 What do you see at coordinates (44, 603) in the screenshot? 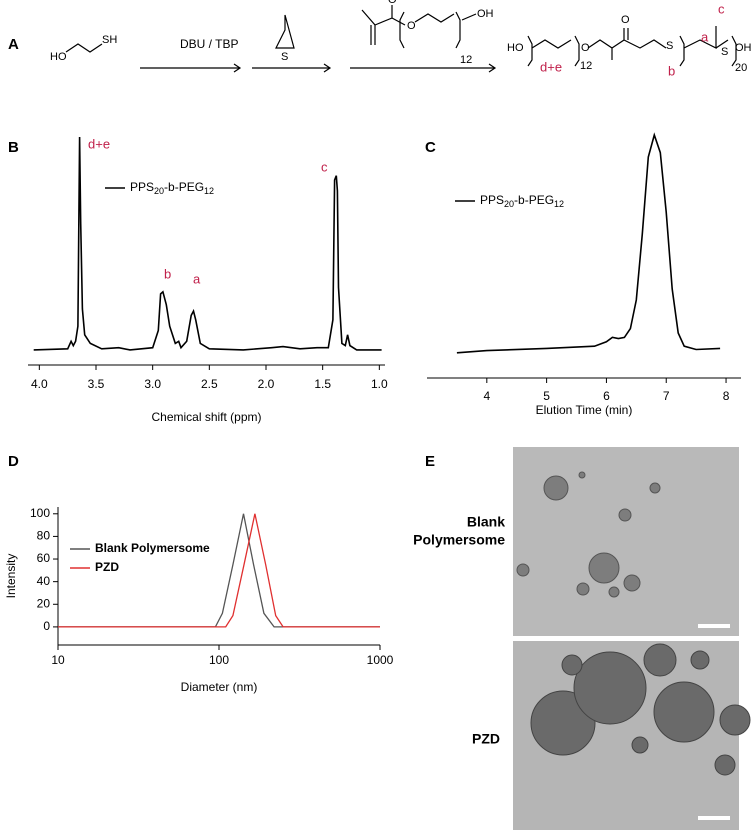
I see `y-tick-label: 20` at bounding box center [44, 603].